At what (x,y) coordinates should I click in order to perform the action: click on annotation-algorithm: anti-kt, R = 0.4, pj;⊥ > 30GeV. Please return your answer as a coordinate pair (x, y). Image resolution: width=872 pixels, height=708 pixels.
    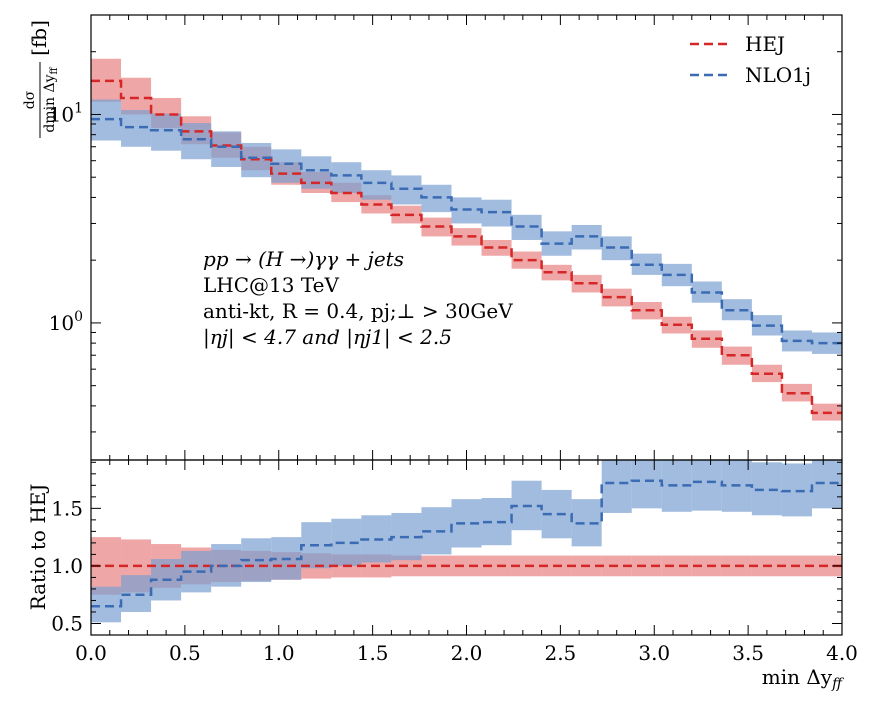
    Looking at the image, I should click on (358, 311).